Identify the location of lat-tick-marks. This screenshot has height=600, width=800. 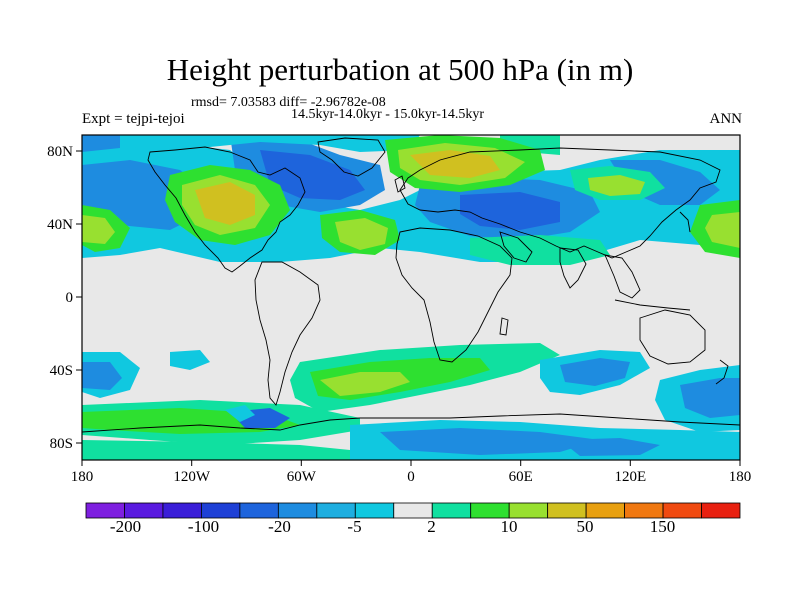
(79, 297).